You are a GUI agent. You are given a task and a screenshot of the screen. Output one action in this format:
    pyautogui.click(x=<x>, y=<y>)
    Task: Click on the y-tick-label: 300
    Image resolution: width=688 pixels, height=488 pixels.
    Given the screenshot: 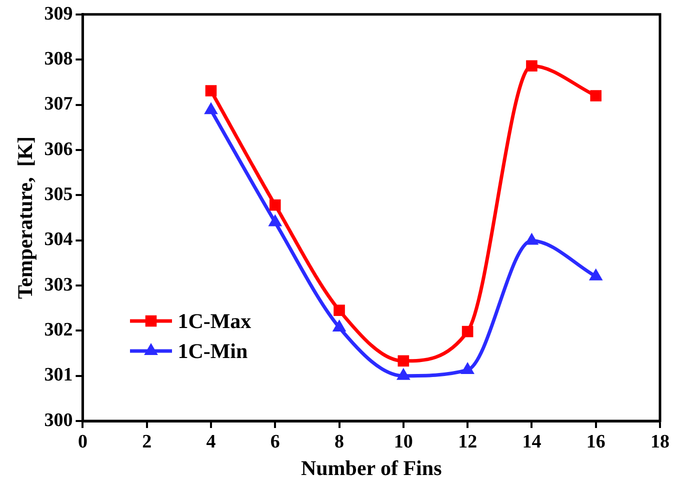 What is the action you would take?
    pyautogui.click(x=58, y=420)
    